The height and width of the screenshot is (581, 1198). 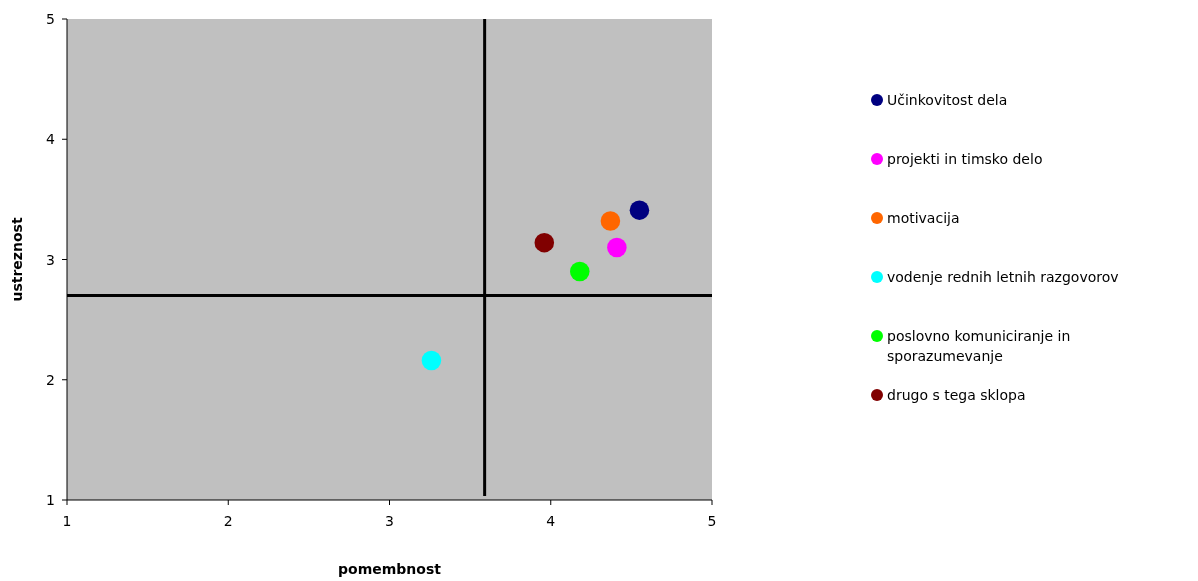 I want to click on x-tick-label: 3, so click(x=389, y=521).